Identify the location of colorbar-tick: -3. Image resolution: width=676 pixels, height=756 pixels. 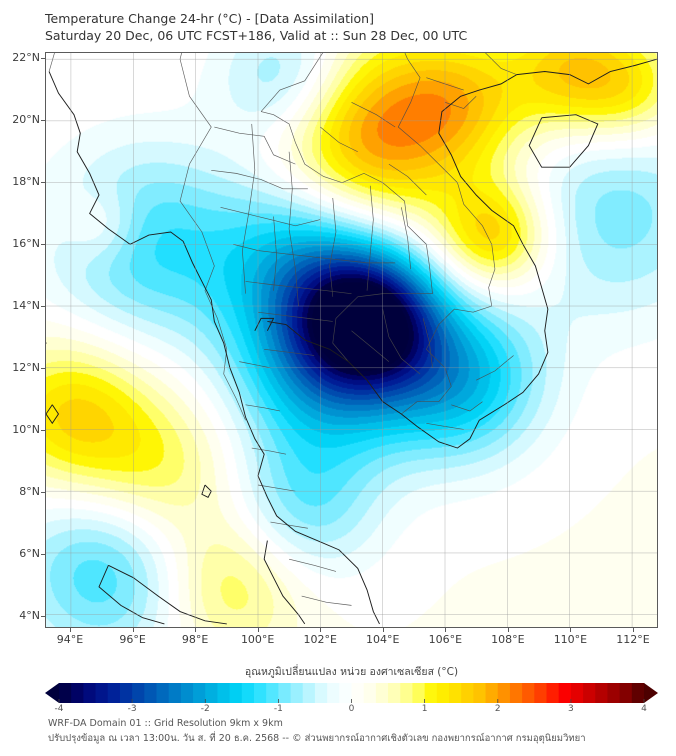
(132, 709).